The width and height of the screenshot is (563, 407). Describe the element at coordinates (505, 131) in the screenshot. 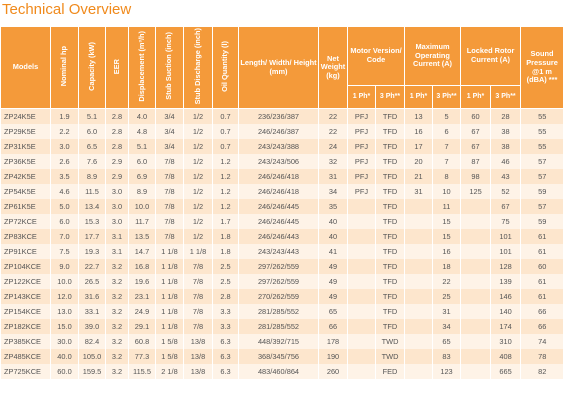

I see `value-cell: 38` at that location.